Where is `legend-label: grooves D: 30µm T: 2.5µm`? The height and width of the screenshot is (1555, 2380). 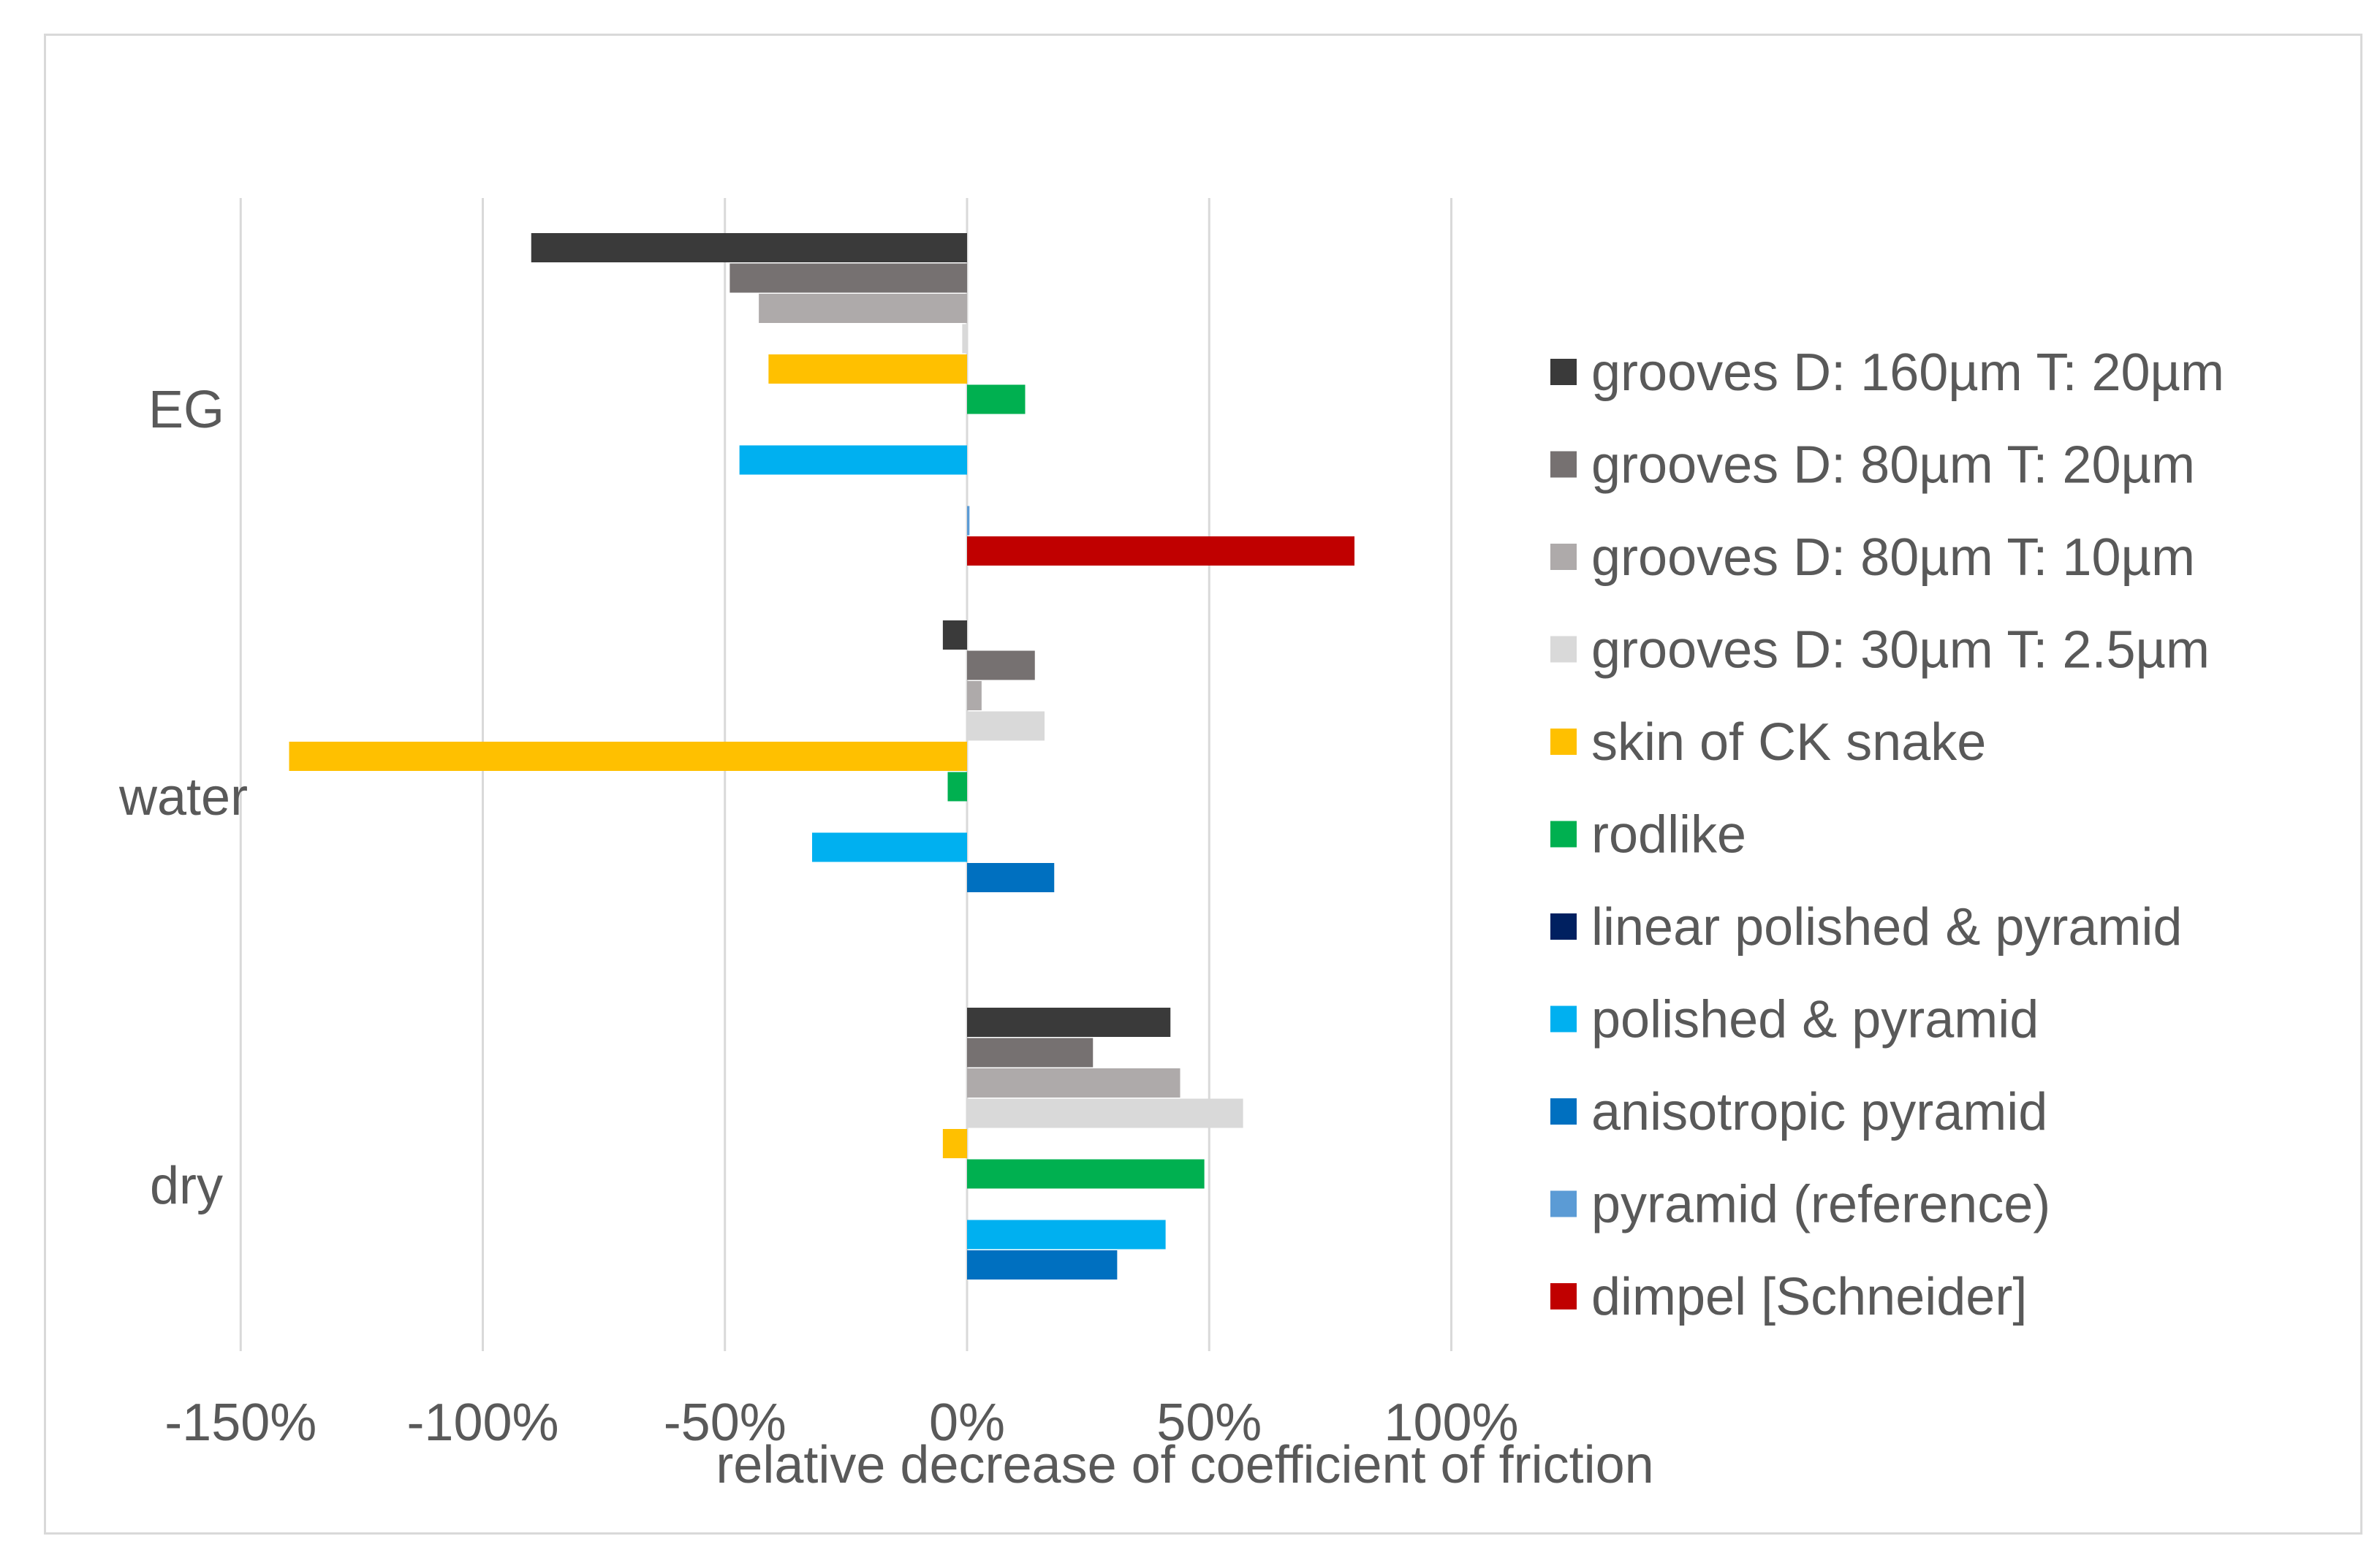
legend-label: grooves D: 30µm T: 2.5µm is located at coordinates (1900, 650).